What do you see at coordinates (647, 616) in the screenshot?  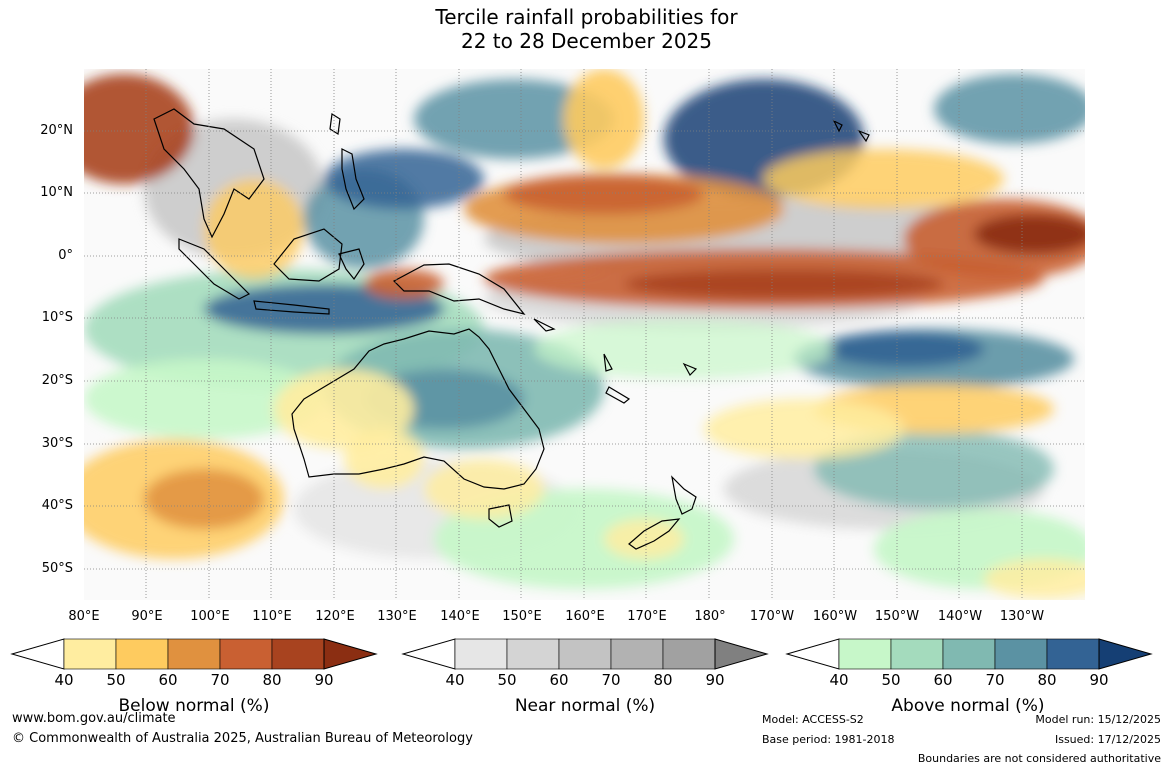 I see `lon-label-170e: 170°E` at bounding box center [647, 616].